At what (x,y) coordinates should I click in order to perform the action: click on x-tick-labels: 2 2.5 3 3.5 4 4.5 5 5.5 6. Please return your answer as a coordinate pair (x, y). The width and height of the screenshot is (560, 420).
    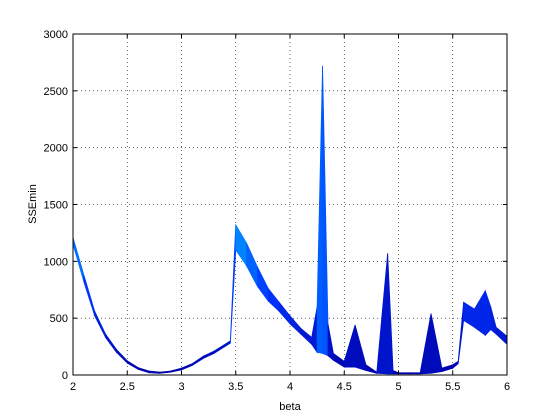
    Looking at the image, I should click on (290, 387).